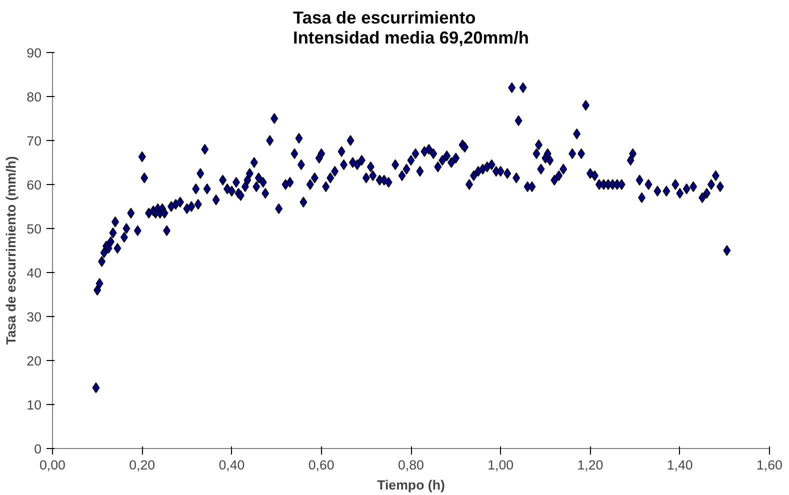 The image size is (789, 495). What do you see at coordinates (769, 465) in the screenshot?
I see `x-tick-label: 1,60` at bounding box center [769, 465].